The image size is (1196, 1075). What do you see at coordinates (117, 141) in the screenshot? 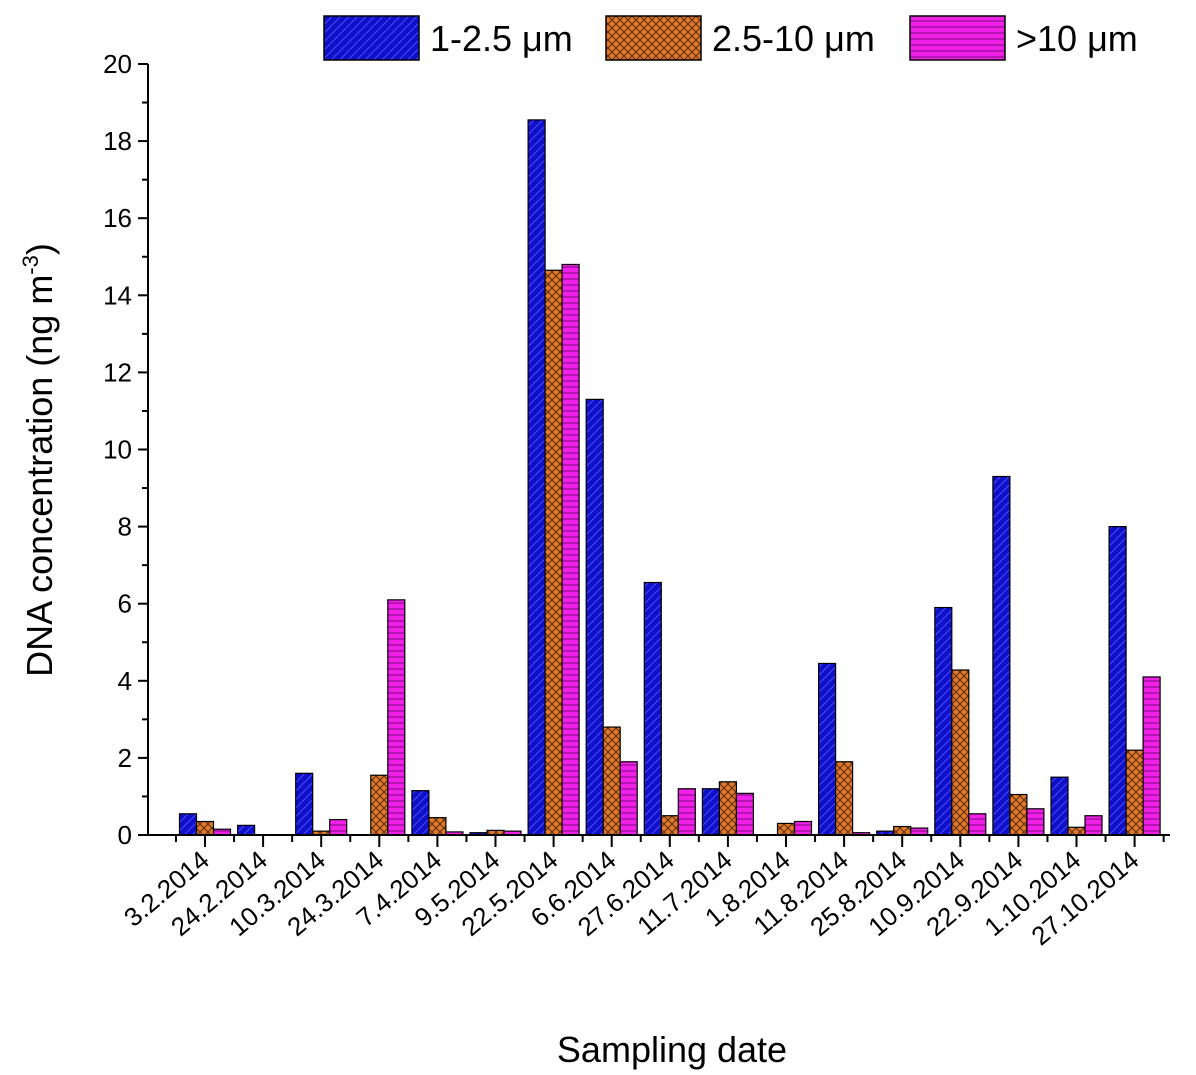
I see `y-tick-label: 18` at bounding box center [117, 141].